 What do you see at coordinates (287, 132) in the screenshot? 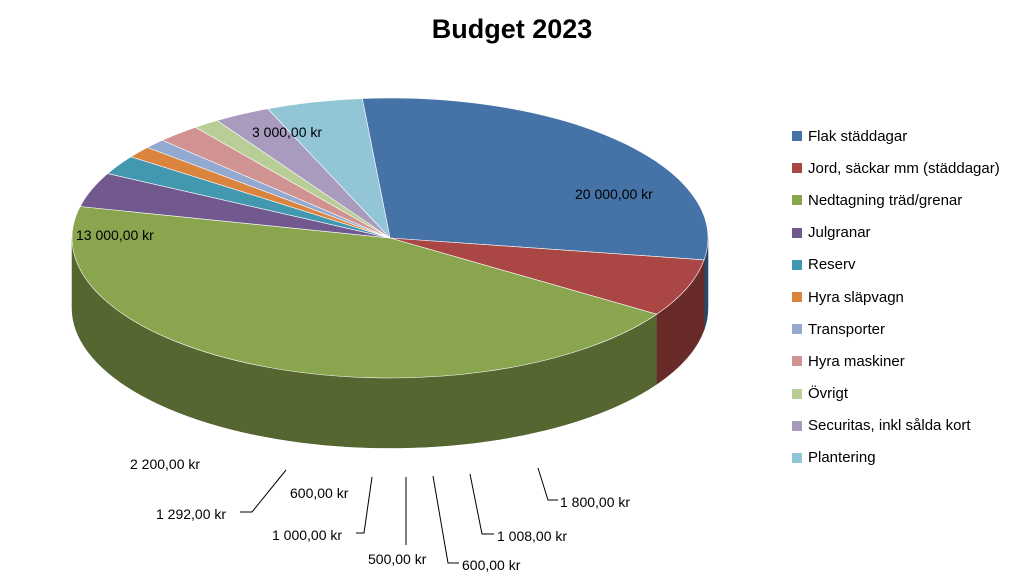
I see `data-label: 3 000,00 kr` at bounding box center [287, 132].